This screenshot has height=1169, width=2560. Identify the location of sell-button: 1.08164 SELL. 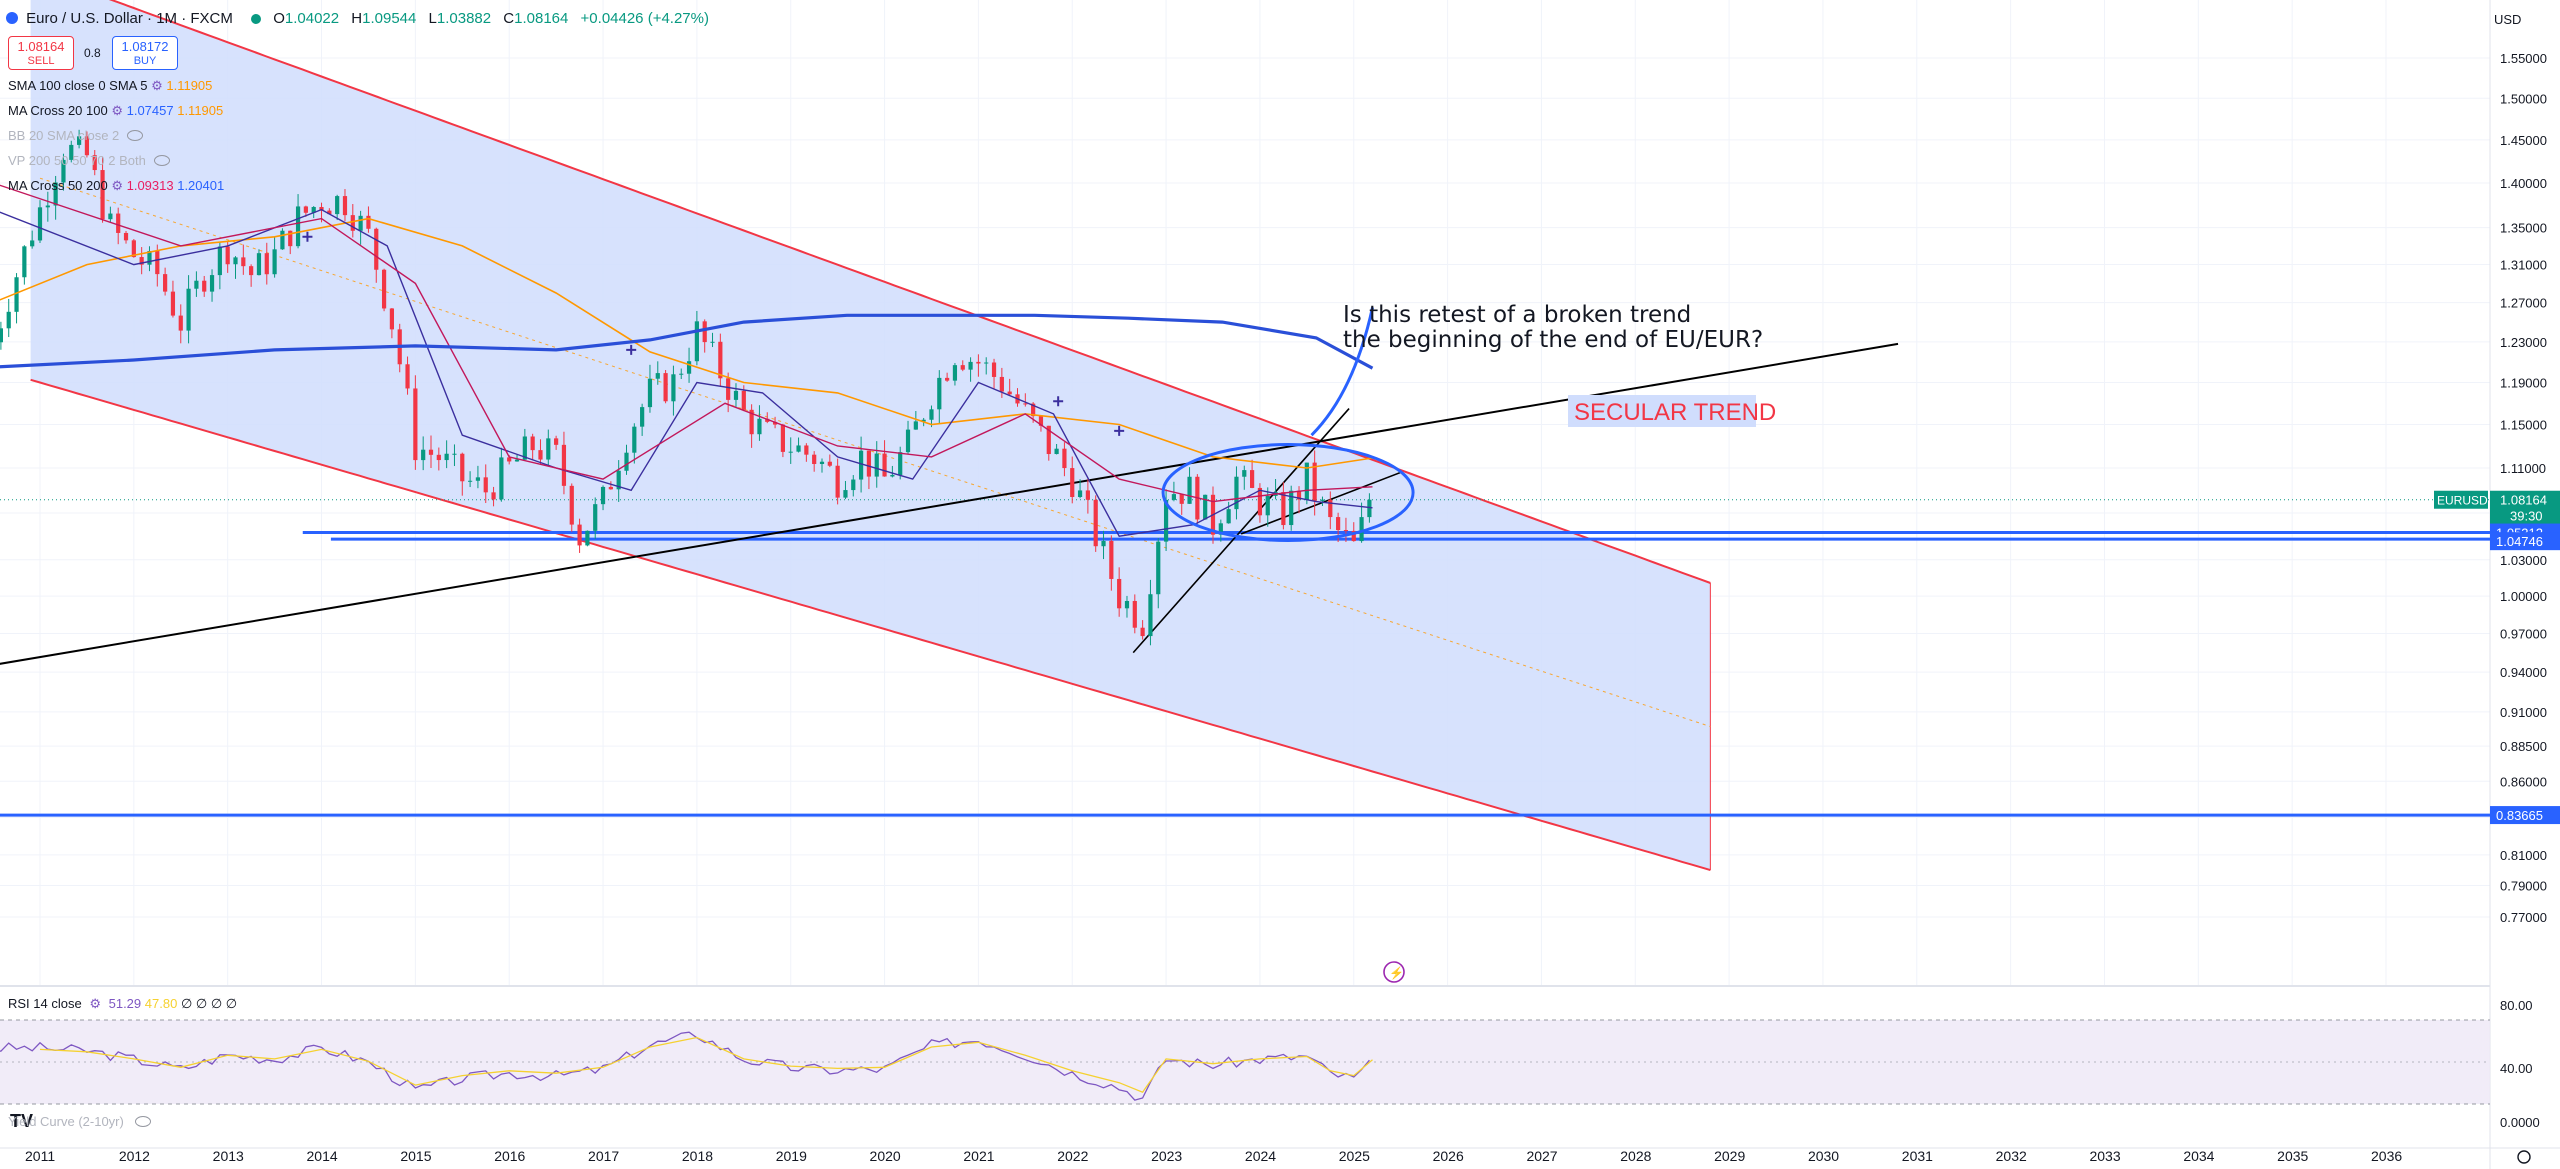
(41, 53).